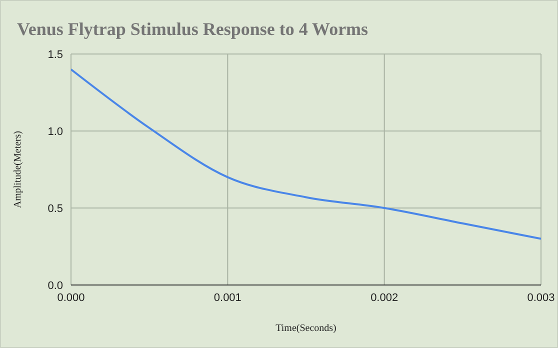  Describe the element at coordinates (192, 29) in the screenshot. I see `chart-title: Venus Flytrap Stimulus Response to 4 Worms` at that location.